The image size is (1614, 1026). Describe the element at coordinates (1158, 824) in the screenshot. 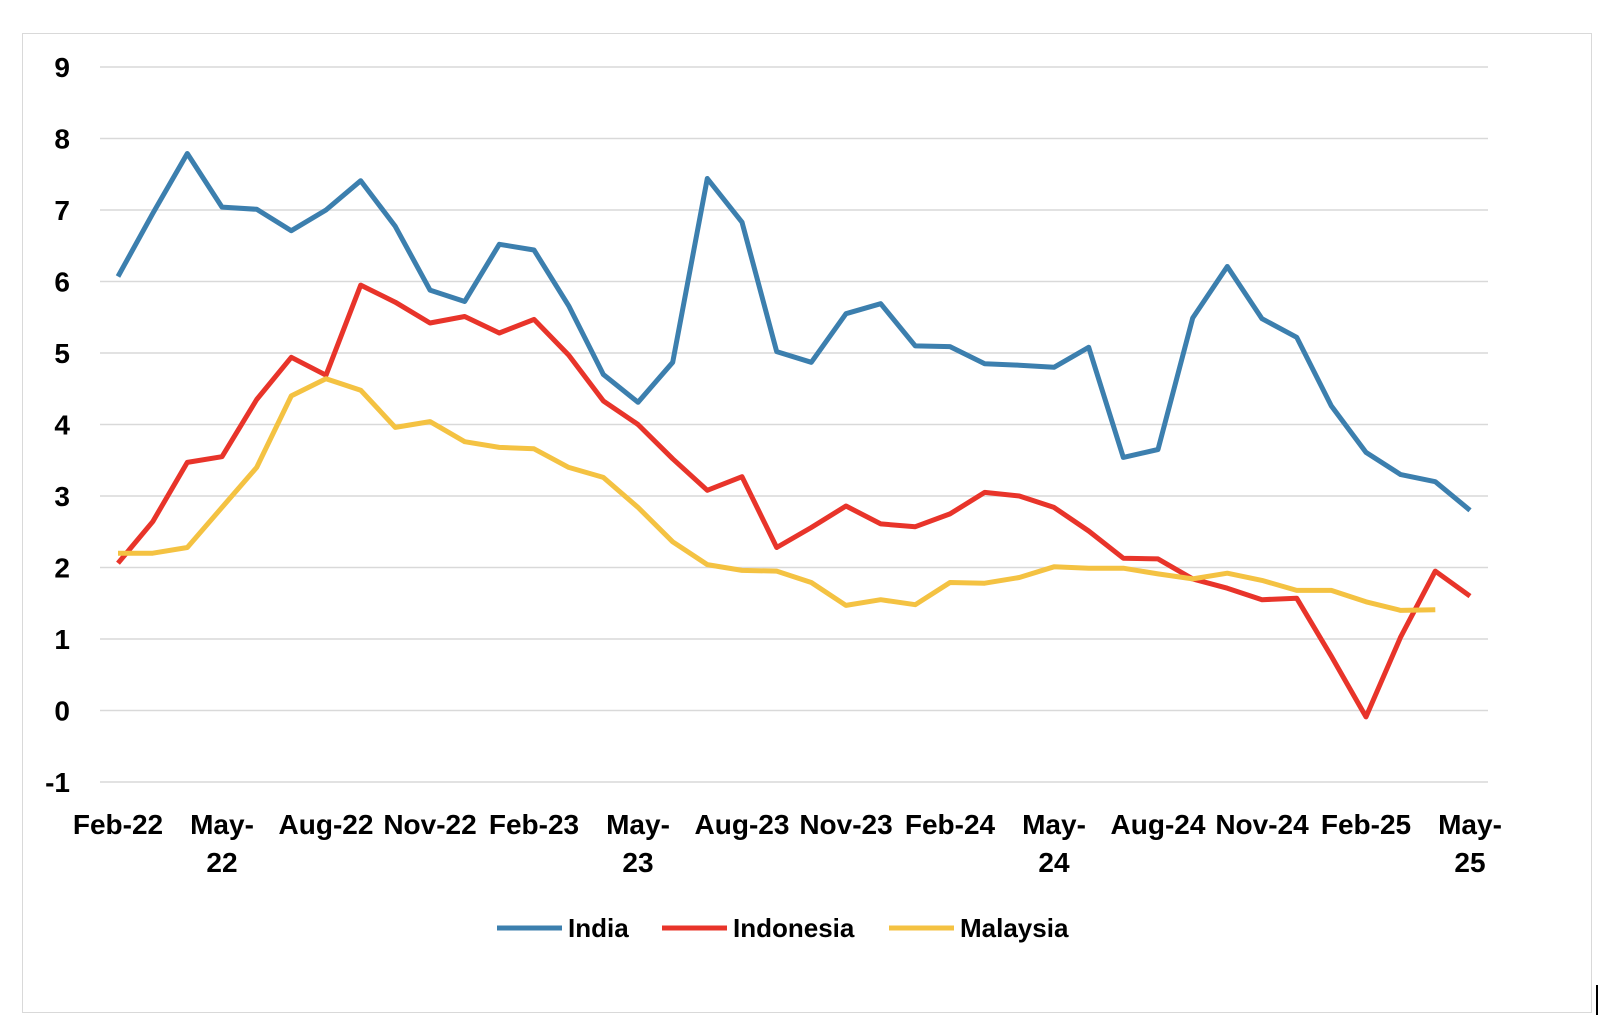

I see `x-tick-label: Aug-24` at that location.